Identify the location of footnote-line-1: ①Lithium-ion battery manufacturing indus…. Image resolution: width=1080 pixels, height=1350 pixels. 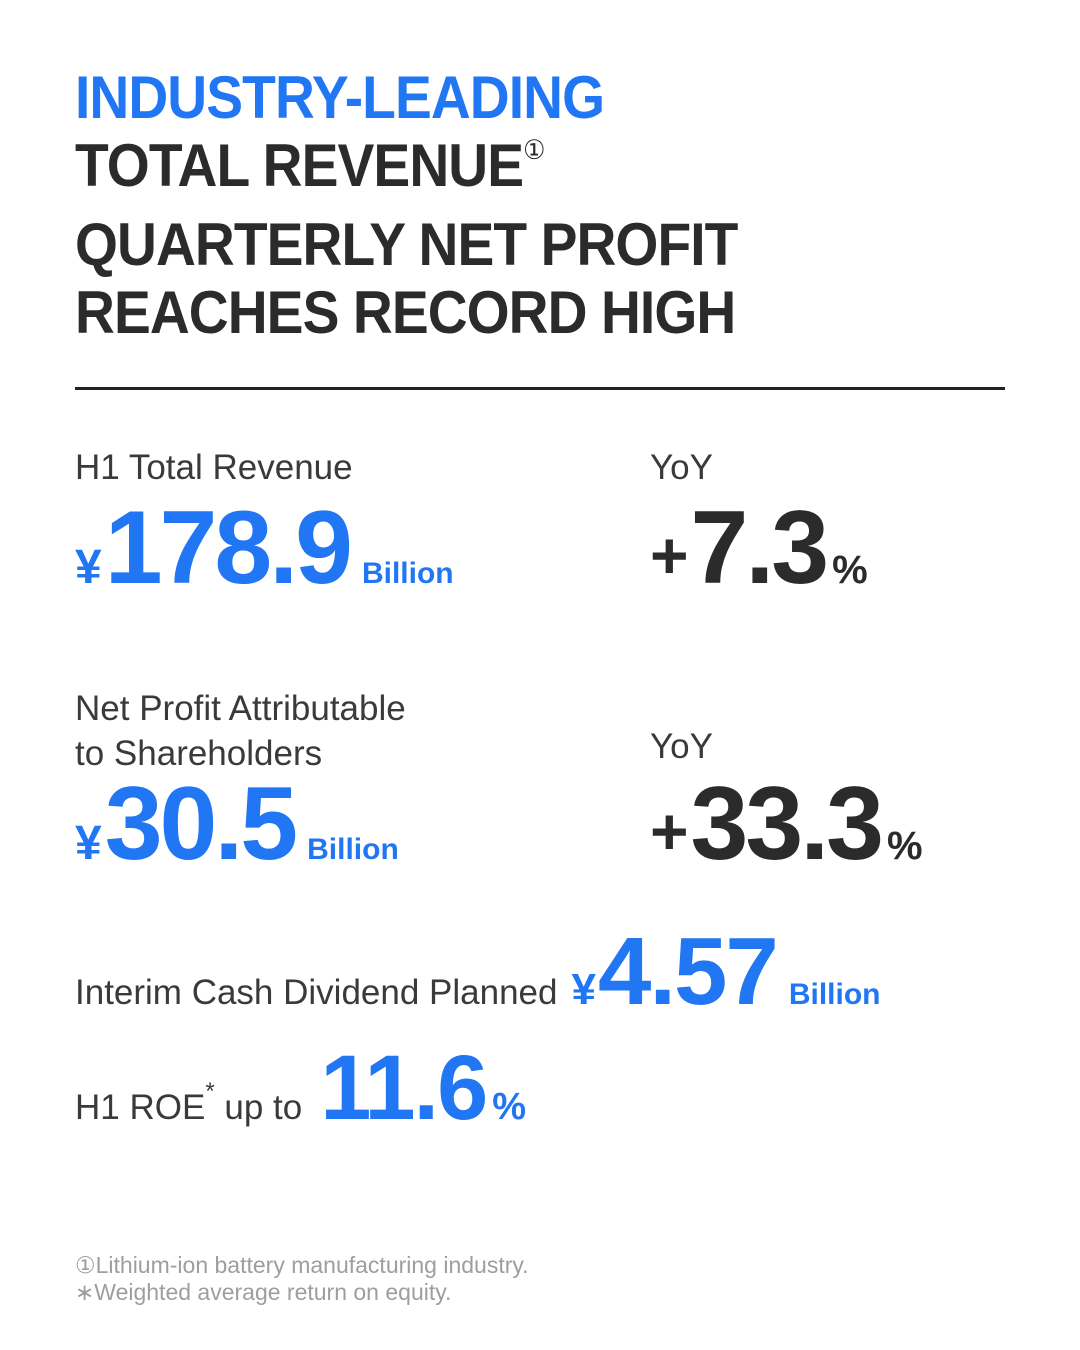
(302, 1265).